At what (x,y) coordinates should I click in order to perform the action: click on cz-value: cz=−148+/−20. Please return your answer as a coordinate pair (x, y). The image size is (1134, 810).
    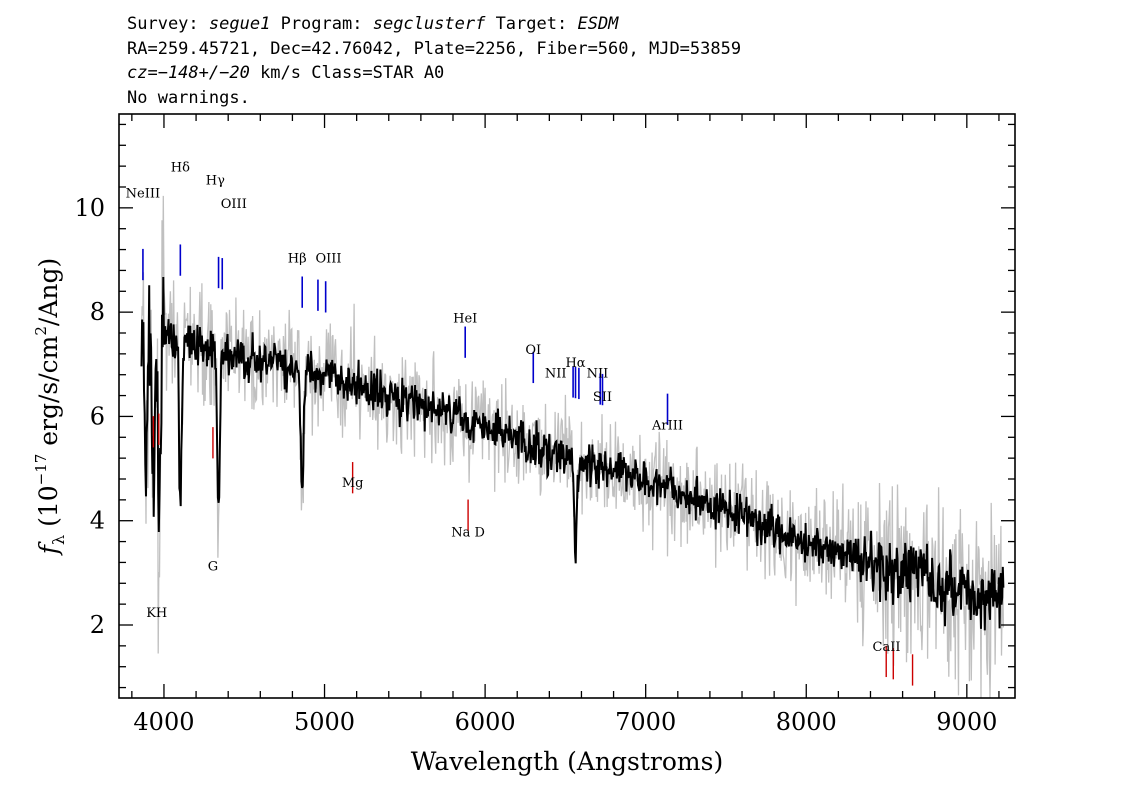
    Looking at the image, I should click on (188, 73).